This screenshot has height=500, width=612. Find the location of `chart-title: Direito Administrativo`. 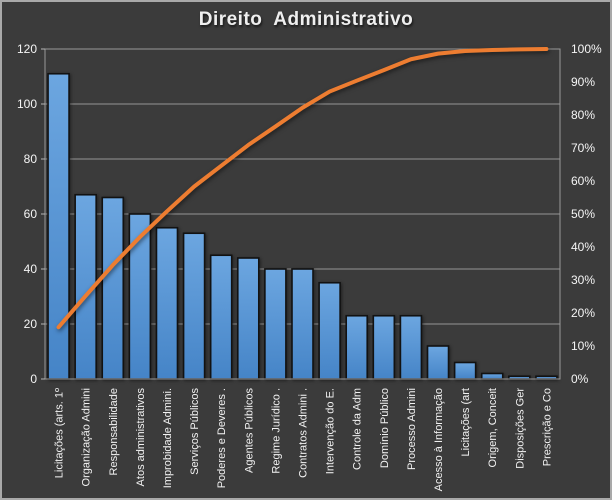

chart-title: Direito Administrativo is located at coordinates (306, 19).